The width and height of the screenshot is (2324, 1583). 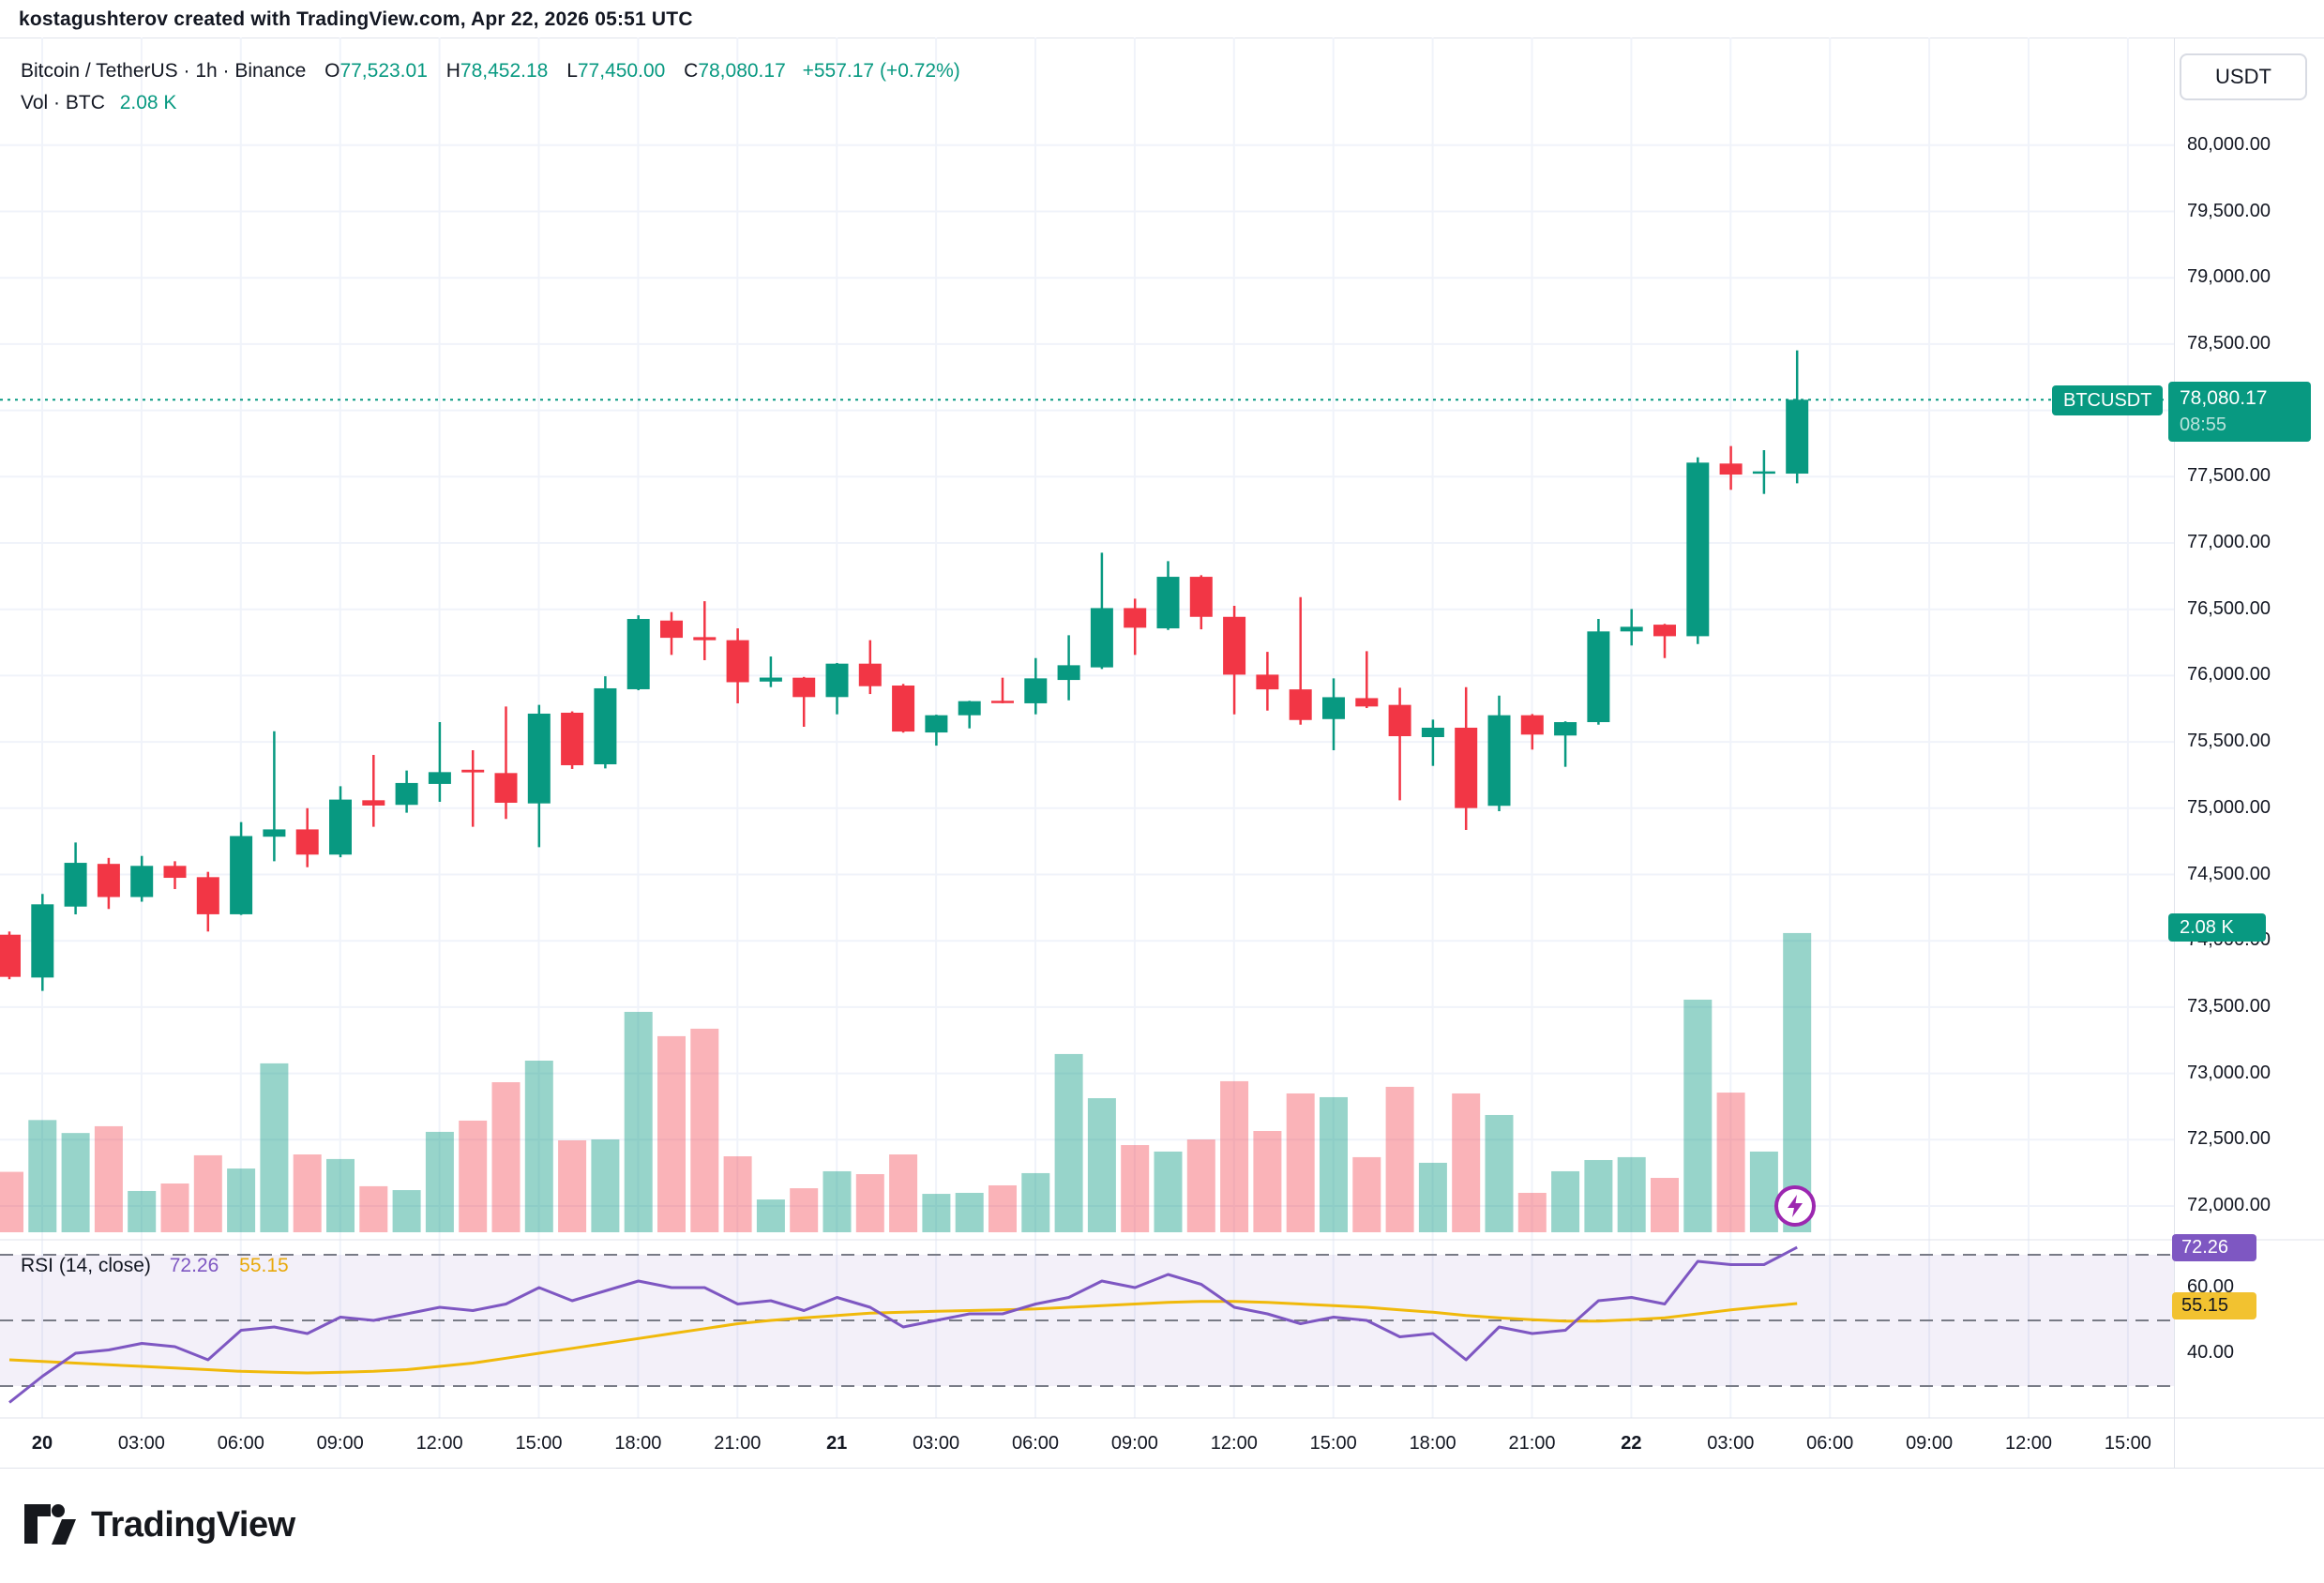 I want to click on last-price-value: 78,080.17, so click(x=2224, y=398).